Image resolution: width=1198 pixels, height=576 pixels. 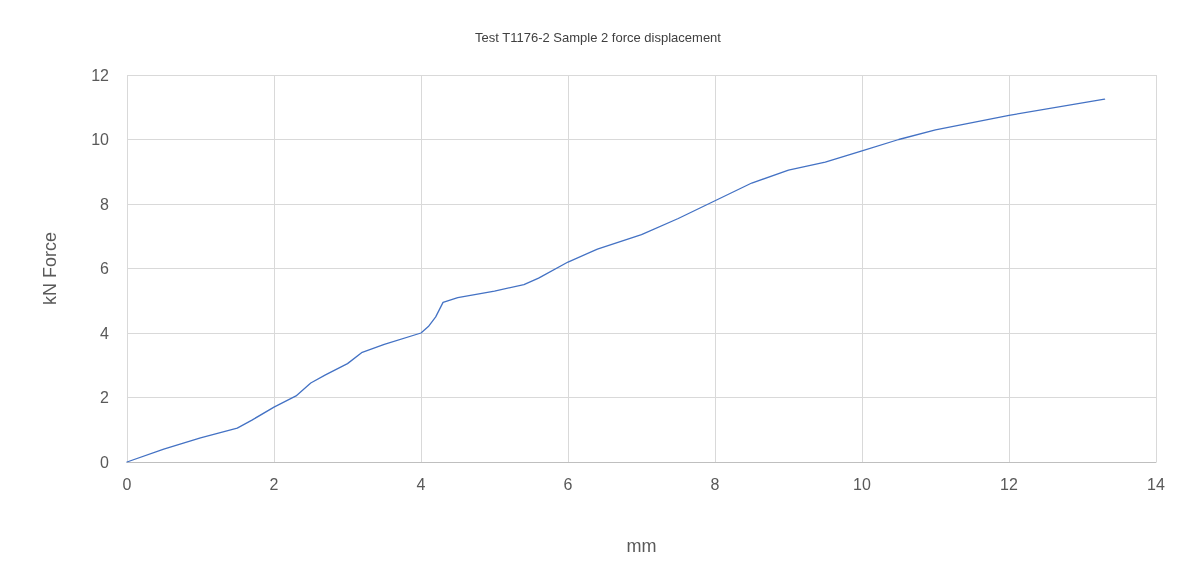 I want to click on x-tick-label: 6, so click(x=568, y=484).